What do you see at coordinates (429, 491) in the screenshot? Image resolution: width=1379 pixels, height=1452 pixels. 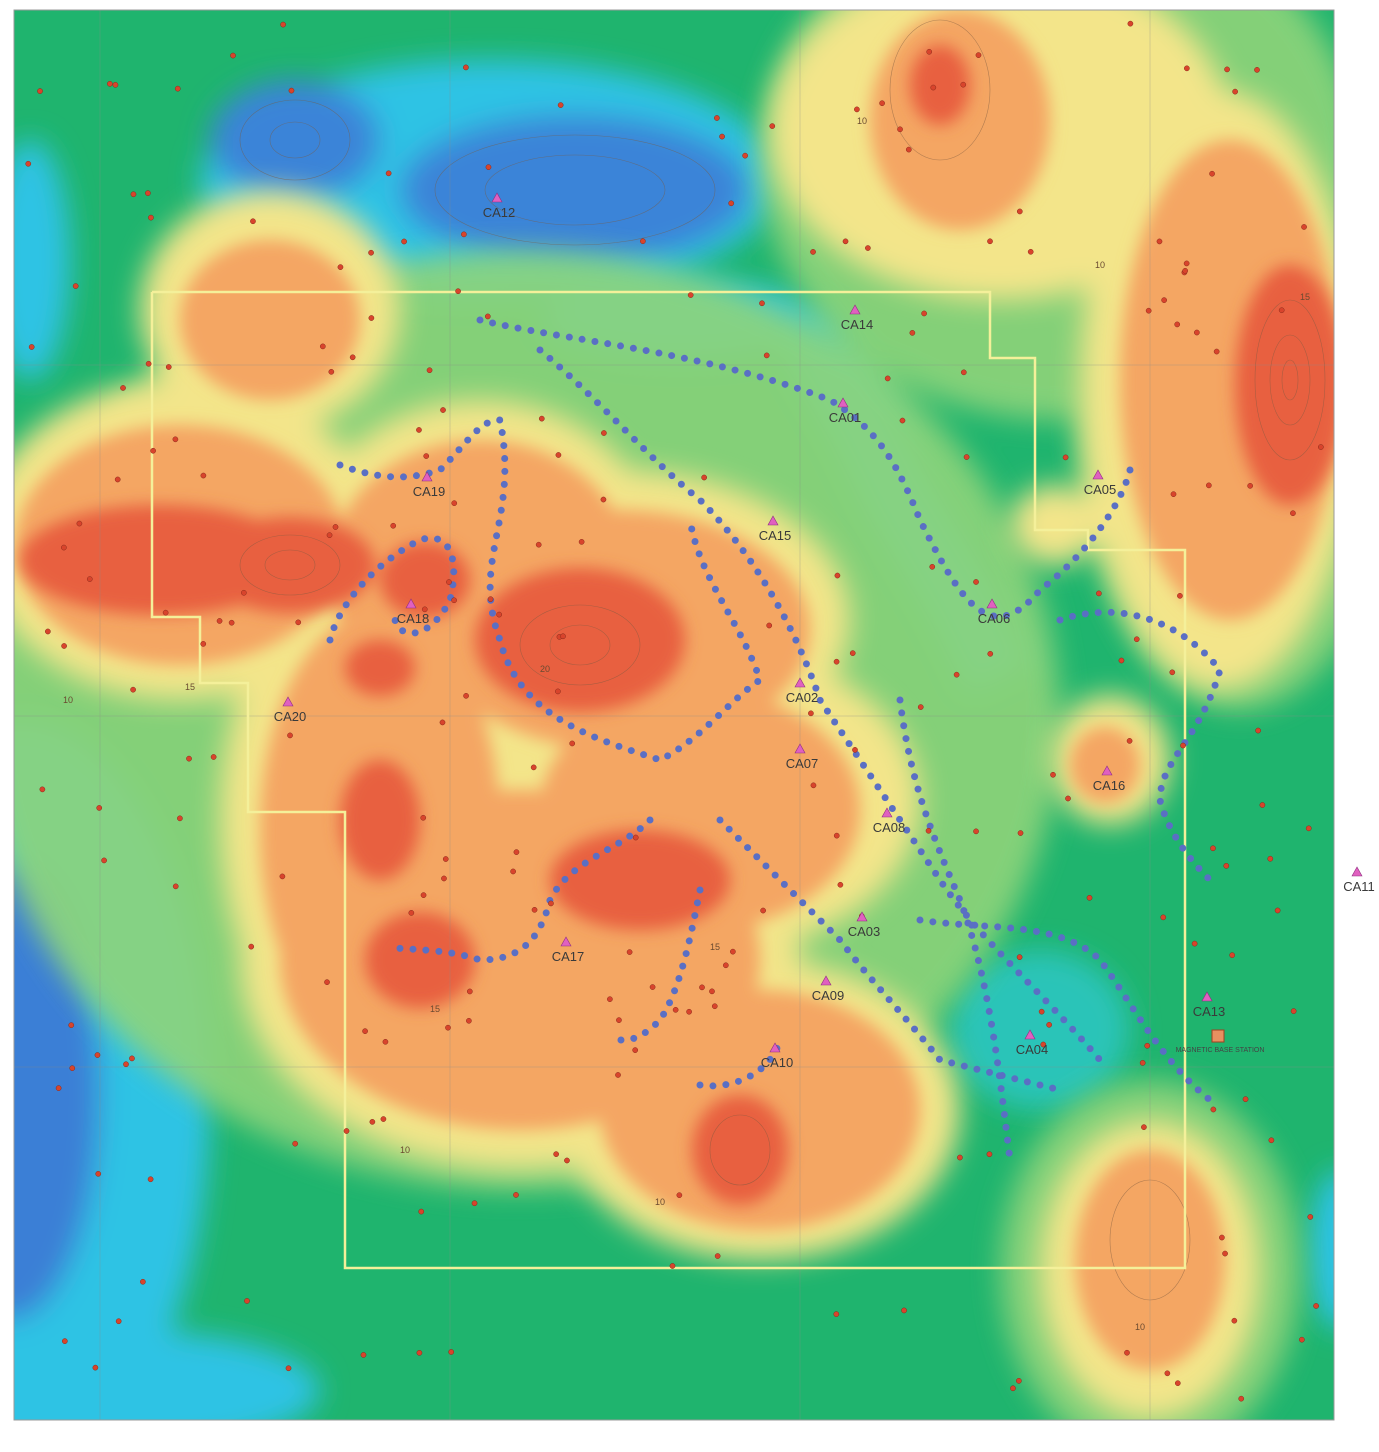 I see `station-label: CA19` at bounding box center [429, 491].